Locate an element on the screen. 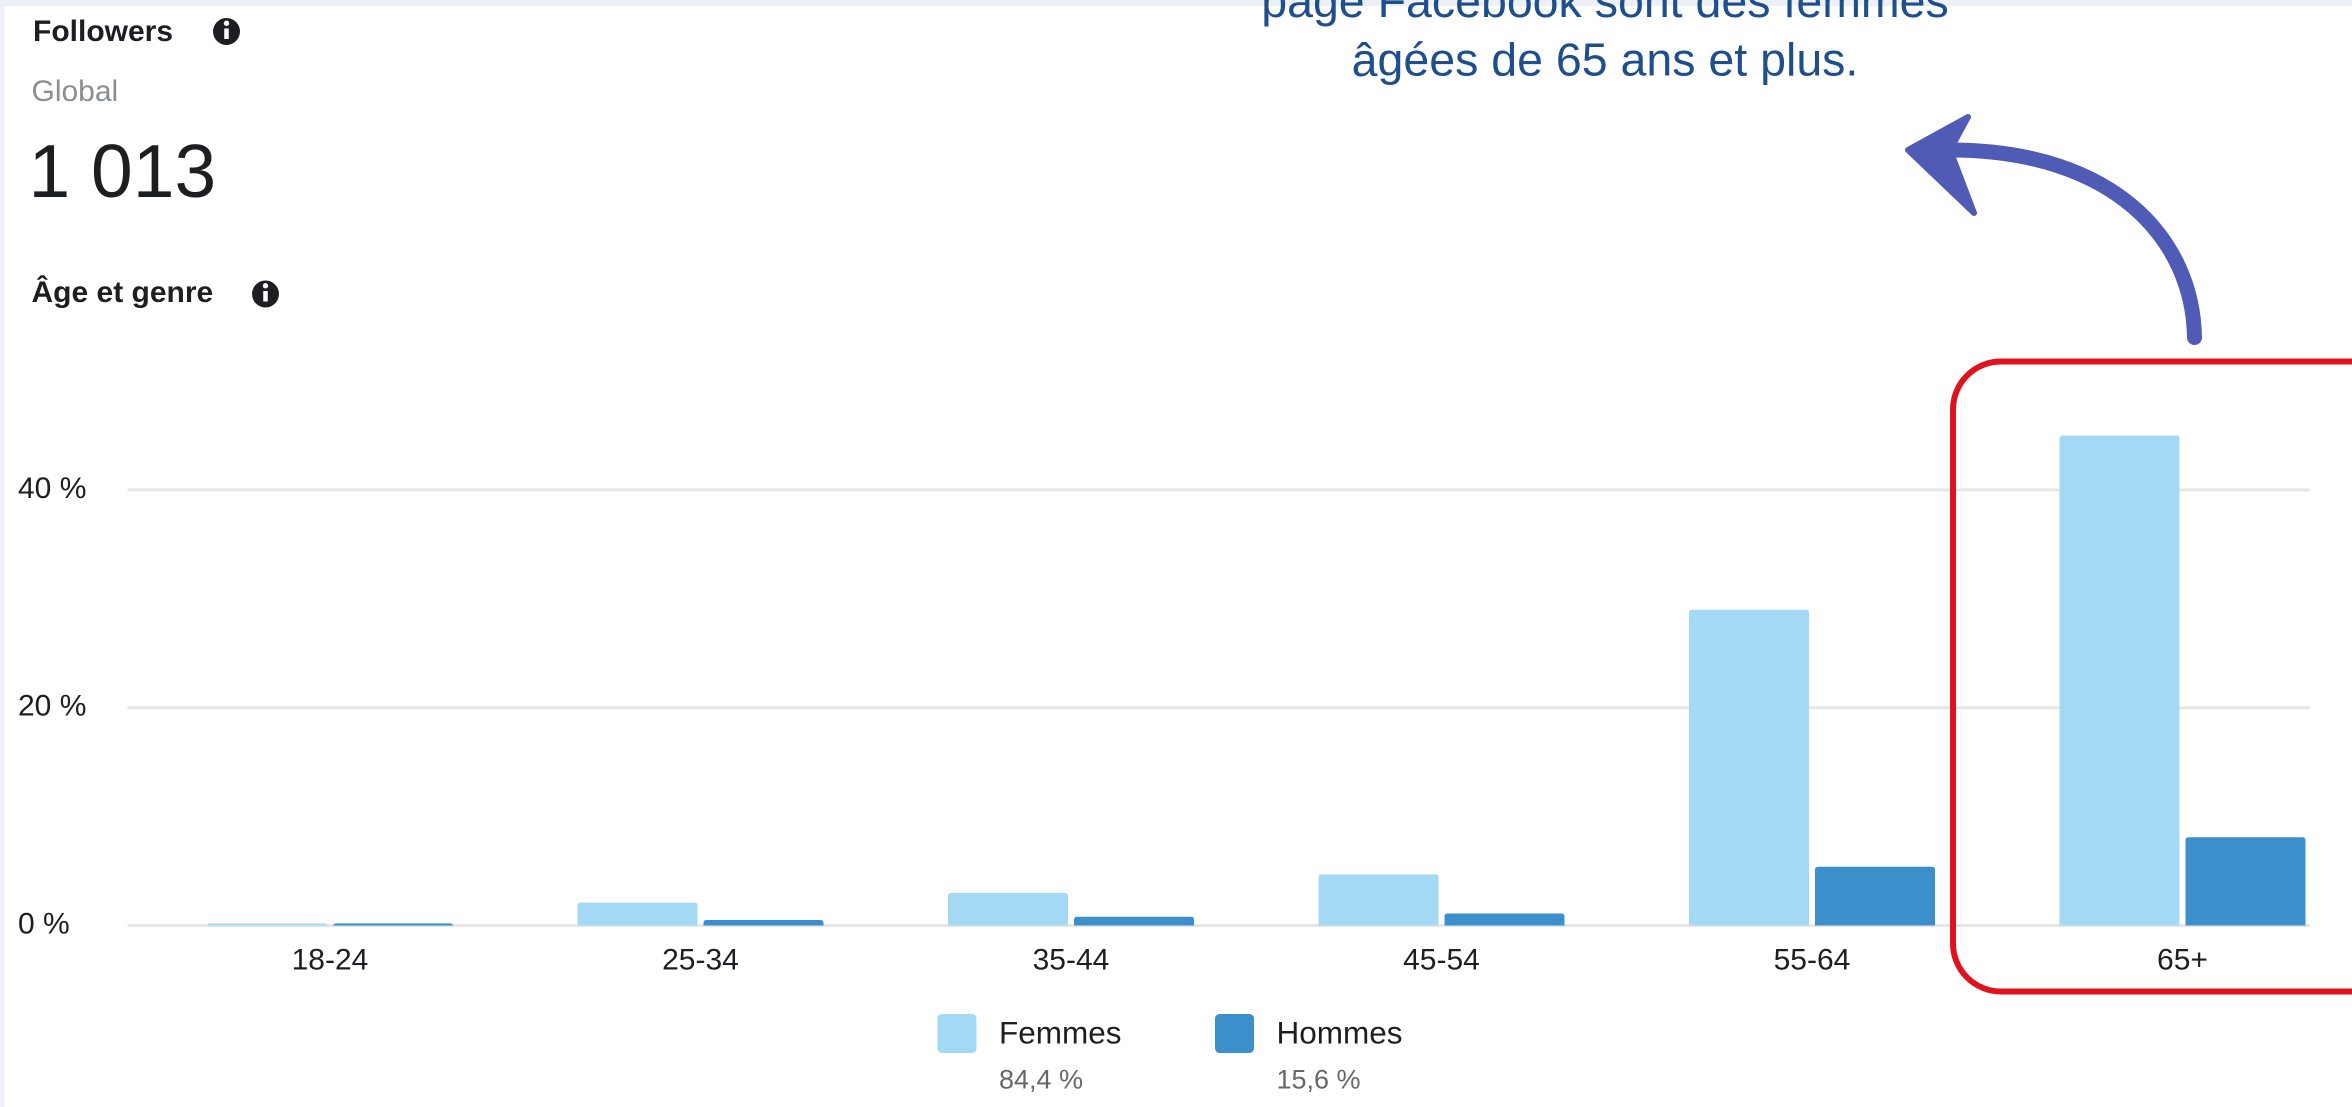 This screenshot has height=1107, width=2352. x-tick-label: 45-54 is located at coordinates (1441, 959).